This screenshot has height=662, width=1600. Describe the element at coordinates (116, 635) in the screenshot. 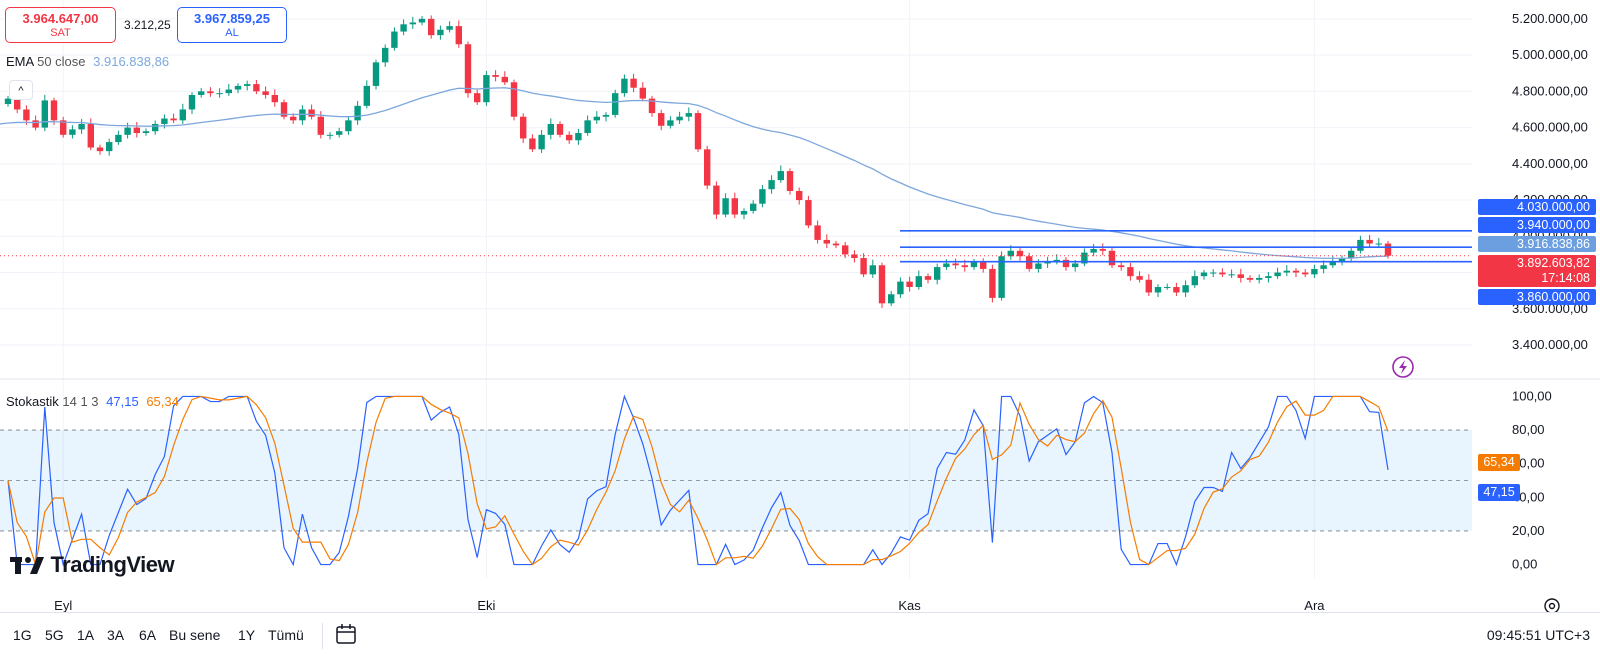

I see `range-3m: 3A` at that location.